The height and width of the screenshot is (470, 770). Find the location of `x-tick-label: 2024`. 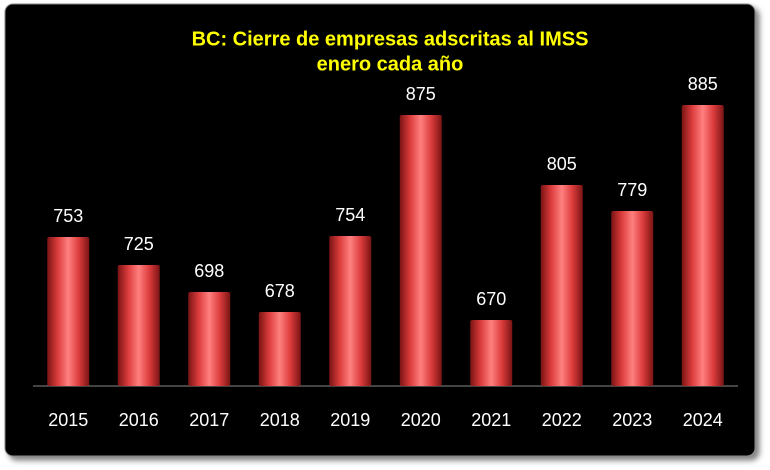

x-tick-label: 2024 is located at coordinates (703, 420).